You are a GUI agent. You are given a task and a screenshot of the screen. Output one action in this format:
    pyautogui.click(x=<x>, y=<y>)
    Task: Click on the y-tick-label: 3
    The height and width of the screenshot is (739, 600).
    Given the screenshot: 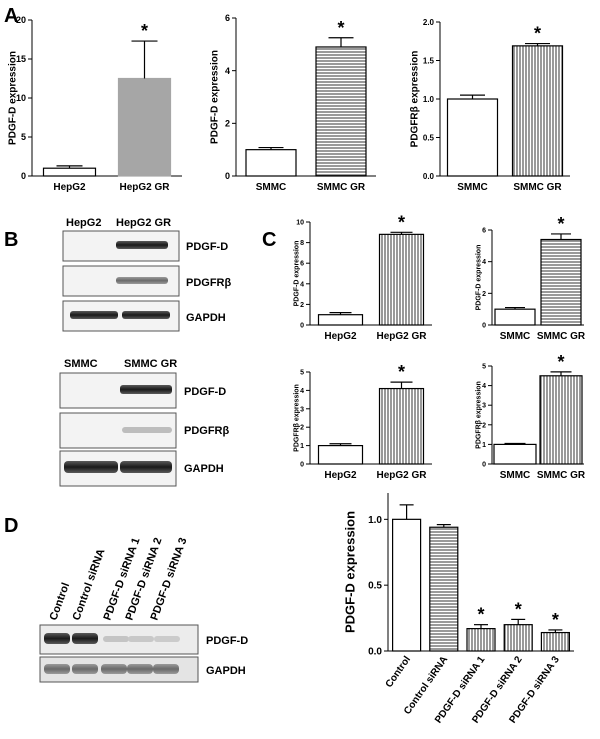 What is the action you would take?
    pyautogui.click(x=484, y=406)
    